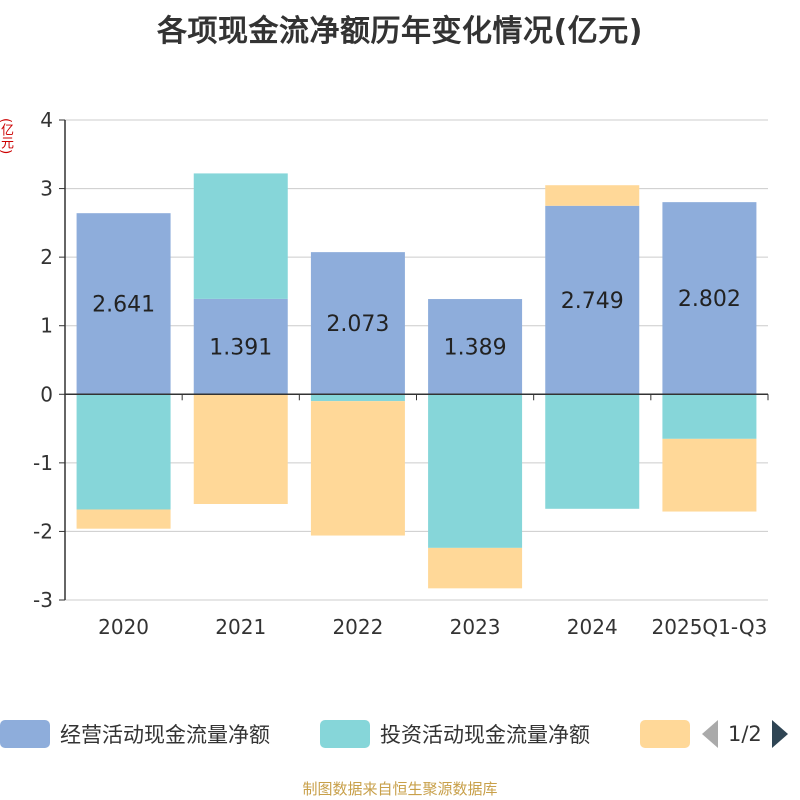 This screenshot has height=800, width=800. What do you see at coordinates (46, 326) in the screenshot?
I see `y-tick-label: 1` at bounding box center [46, 326].